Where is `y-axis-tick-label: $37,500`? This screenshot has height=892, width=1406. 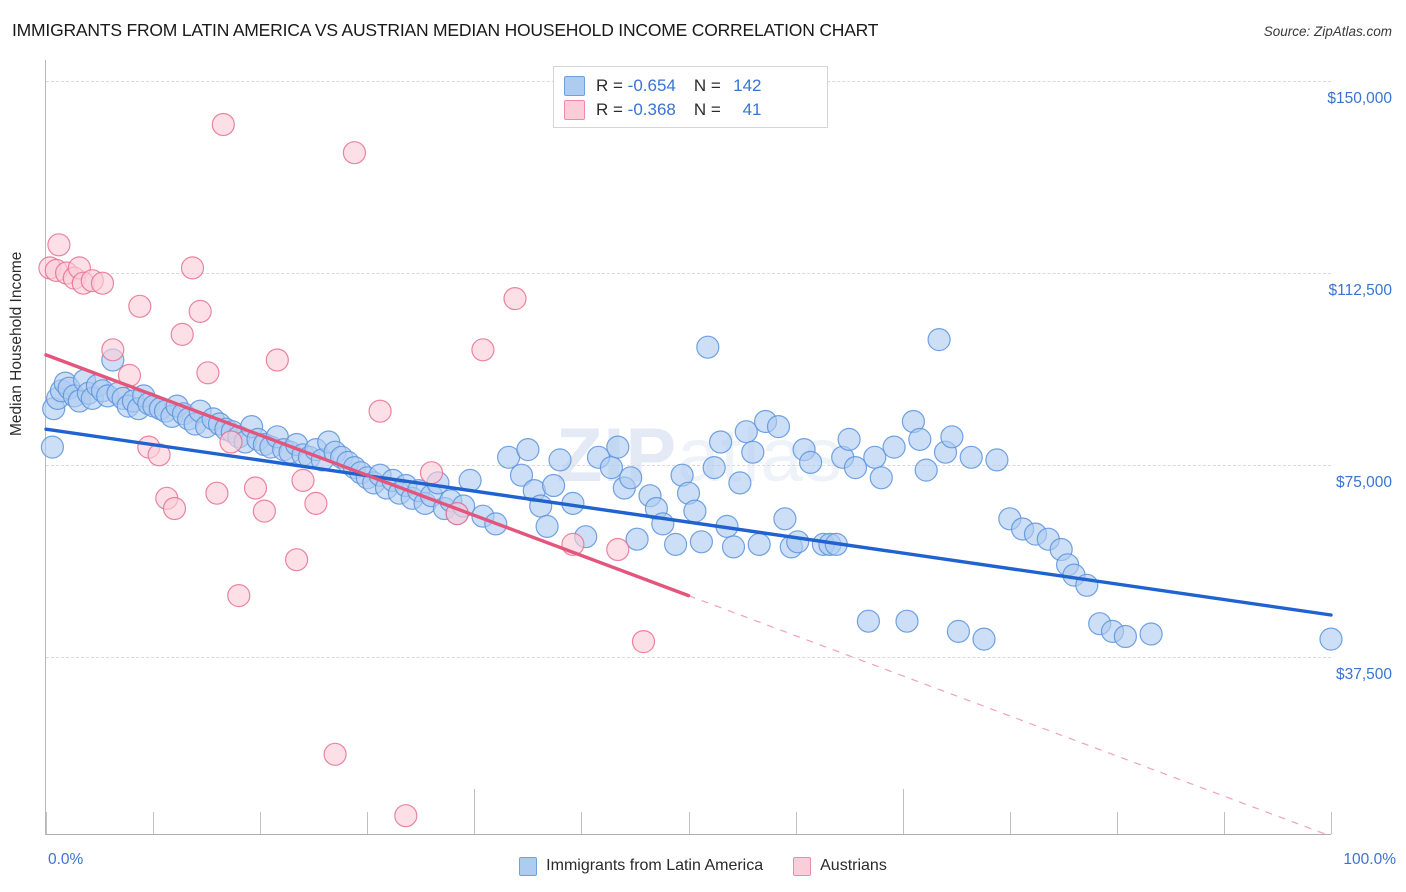
y-axis-tick-label: $37,500 is located at coordinates (1363, 674).